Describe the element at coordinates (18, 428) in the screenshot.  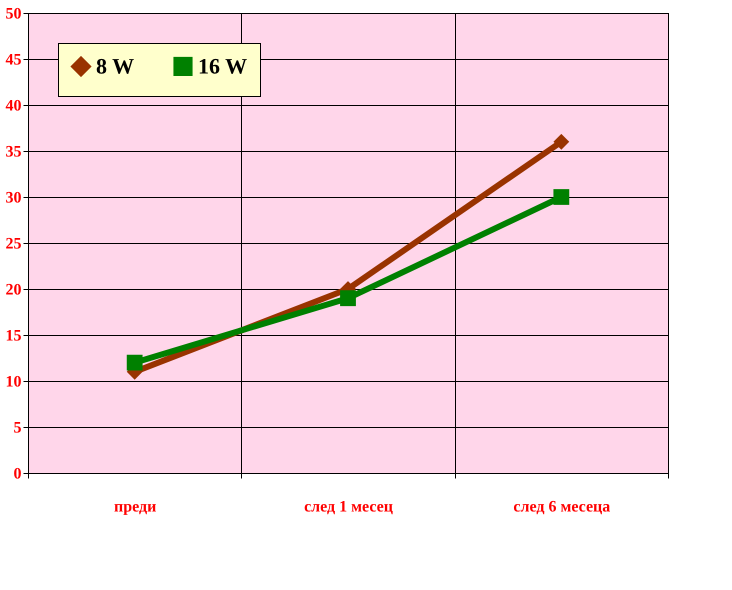
I see `y-tick-label: 5` at that location.